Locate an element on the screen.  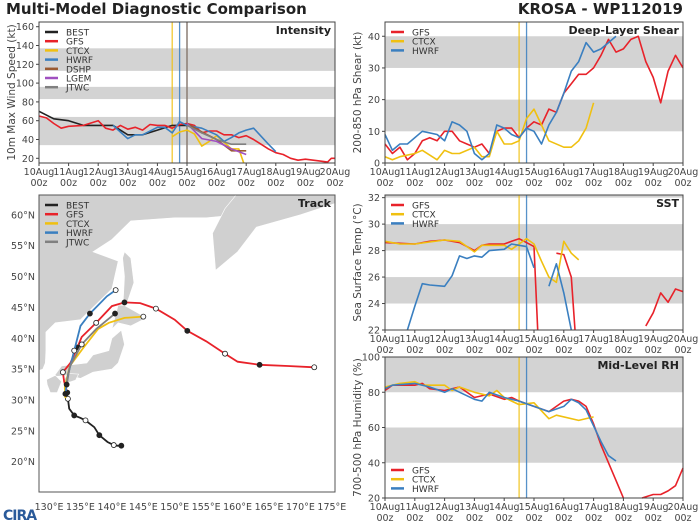
y-tick-label: 30 is located at coordinates (374, 68).